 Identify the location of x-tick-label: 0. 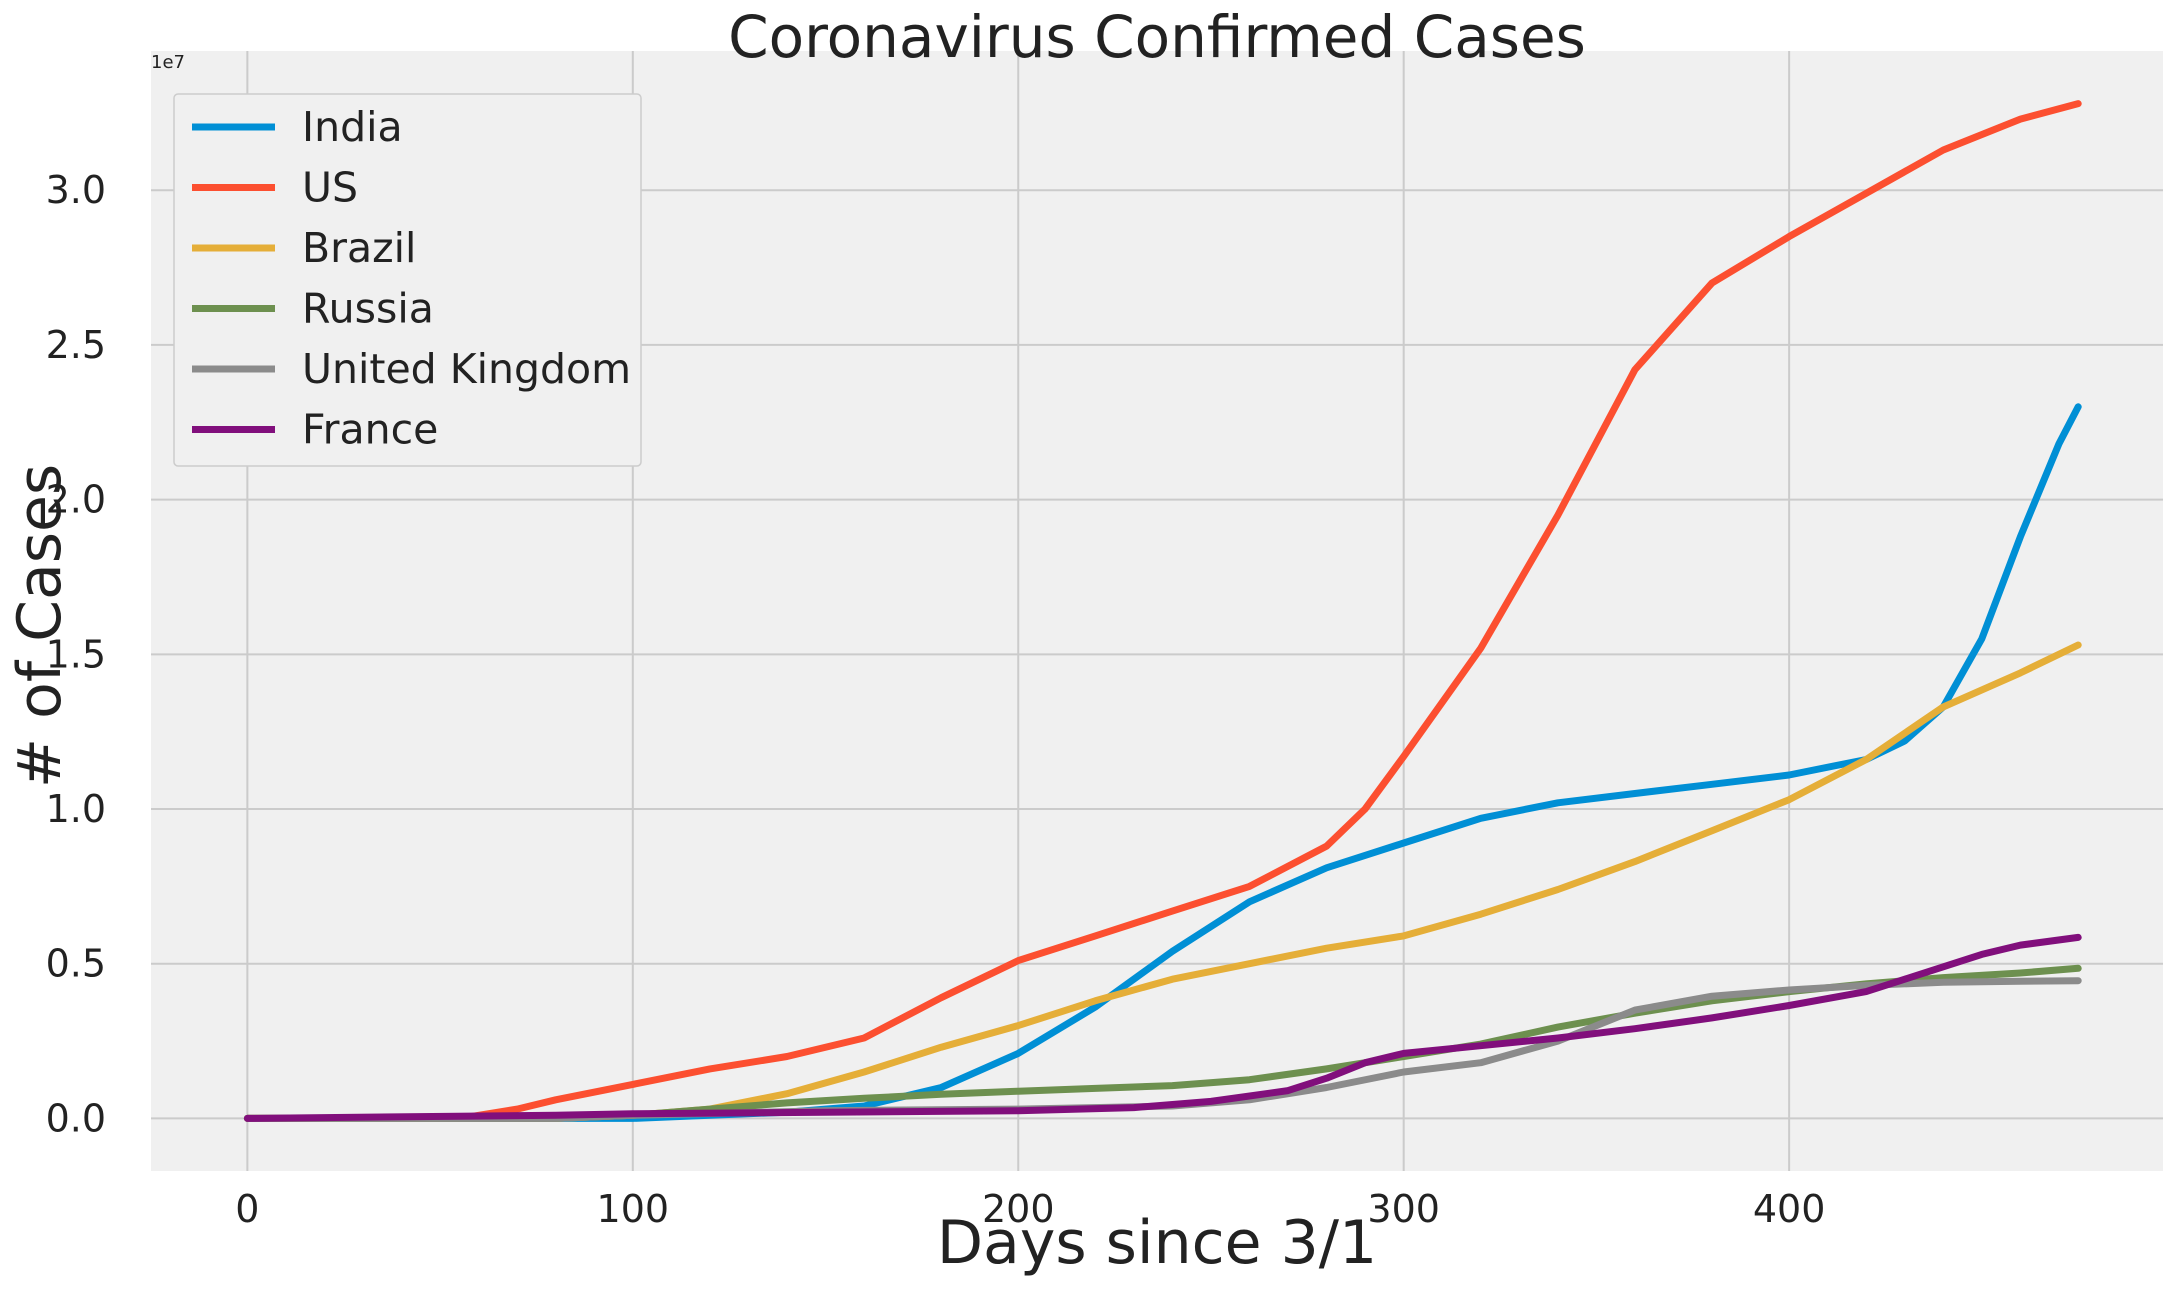
(247, 1209).